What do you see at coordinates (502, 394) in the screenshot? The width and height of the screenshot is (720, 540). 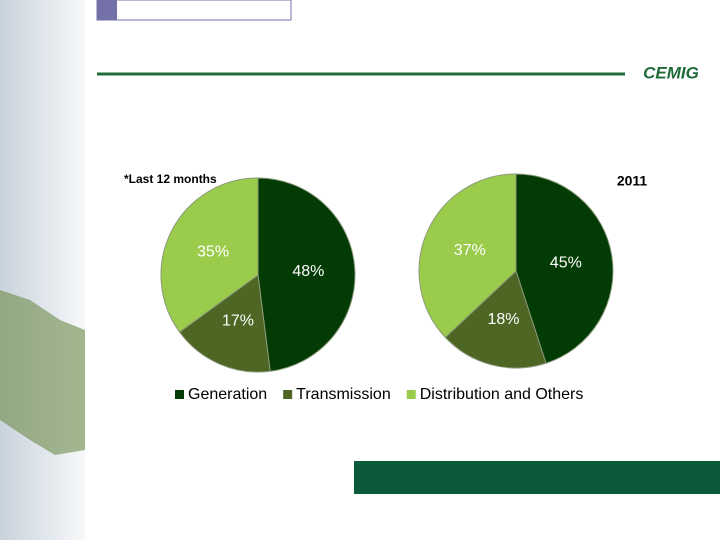 I see `legend-label: Distribution and Others` at bounding box center [502, 394].